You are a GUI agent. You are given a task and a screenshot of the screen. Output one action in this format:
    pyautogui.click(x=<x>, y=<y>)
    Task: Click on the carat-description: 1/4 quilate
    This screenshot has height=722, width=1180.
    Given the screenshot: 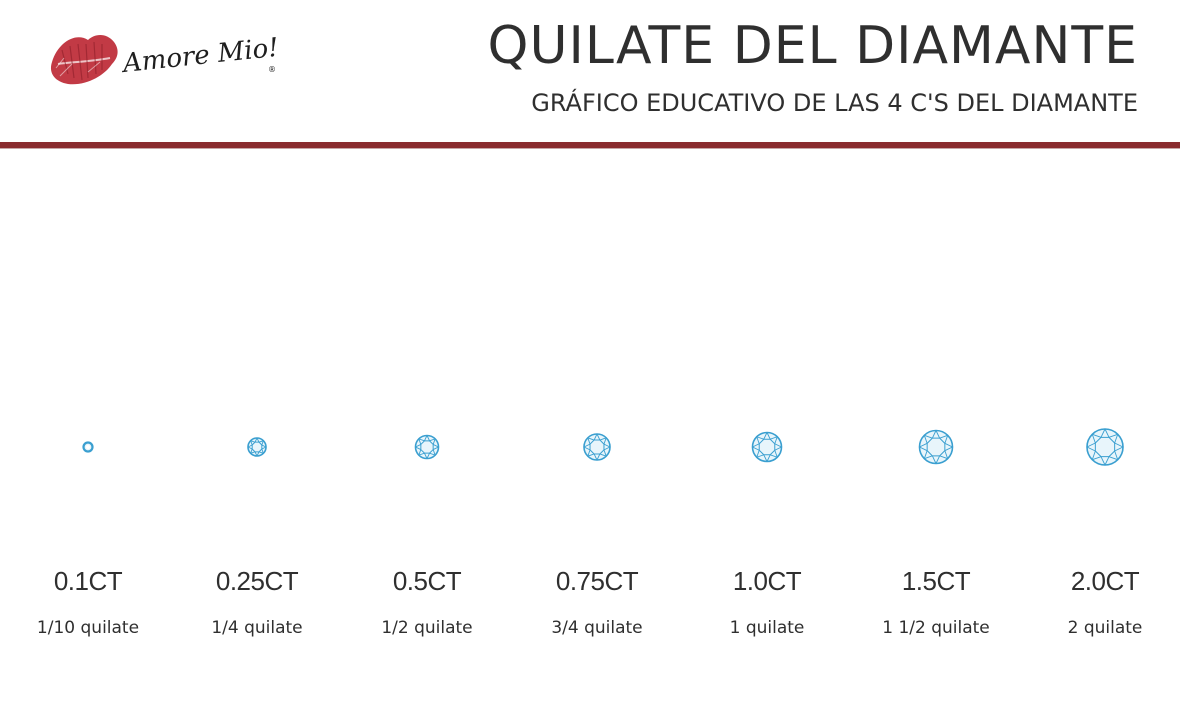 What is the action you would take?
    pyautogui.click(x=257, y=628)
    